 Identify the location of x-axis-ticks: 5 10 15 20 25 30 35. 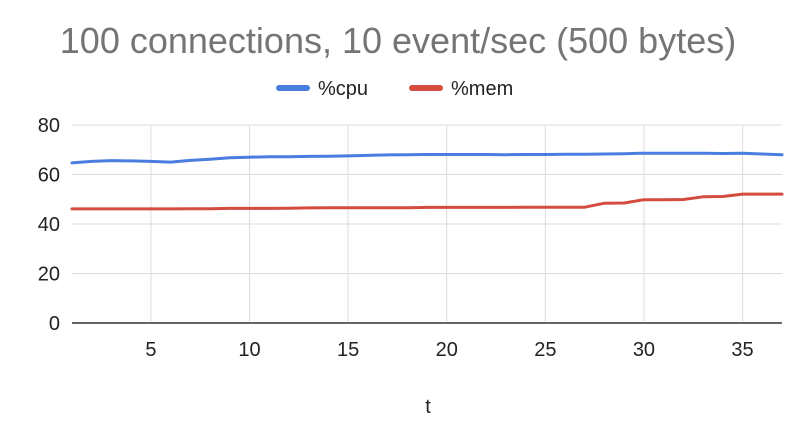
(449, 350).